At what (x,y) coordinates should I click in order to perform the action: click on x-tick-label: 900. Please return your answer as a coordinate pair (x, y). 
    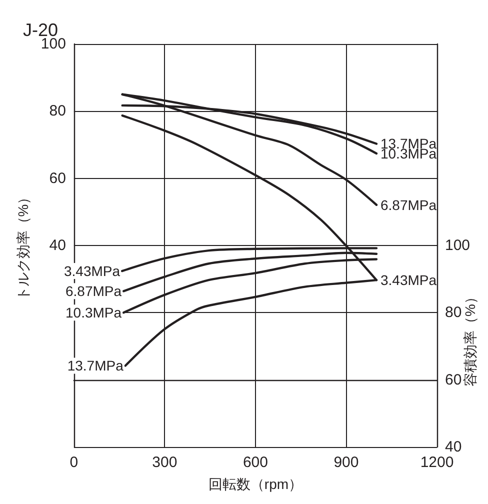
    Looking at the image, I should click on (346, 462).